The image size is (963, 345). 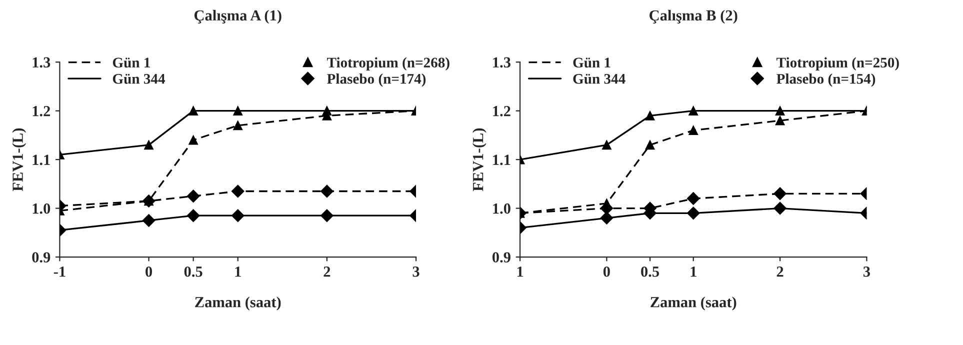 What do you see at coordinates (60, 271) in the screenshot?
I see `x-tick-label: -1` at bounding box center [60, 271].